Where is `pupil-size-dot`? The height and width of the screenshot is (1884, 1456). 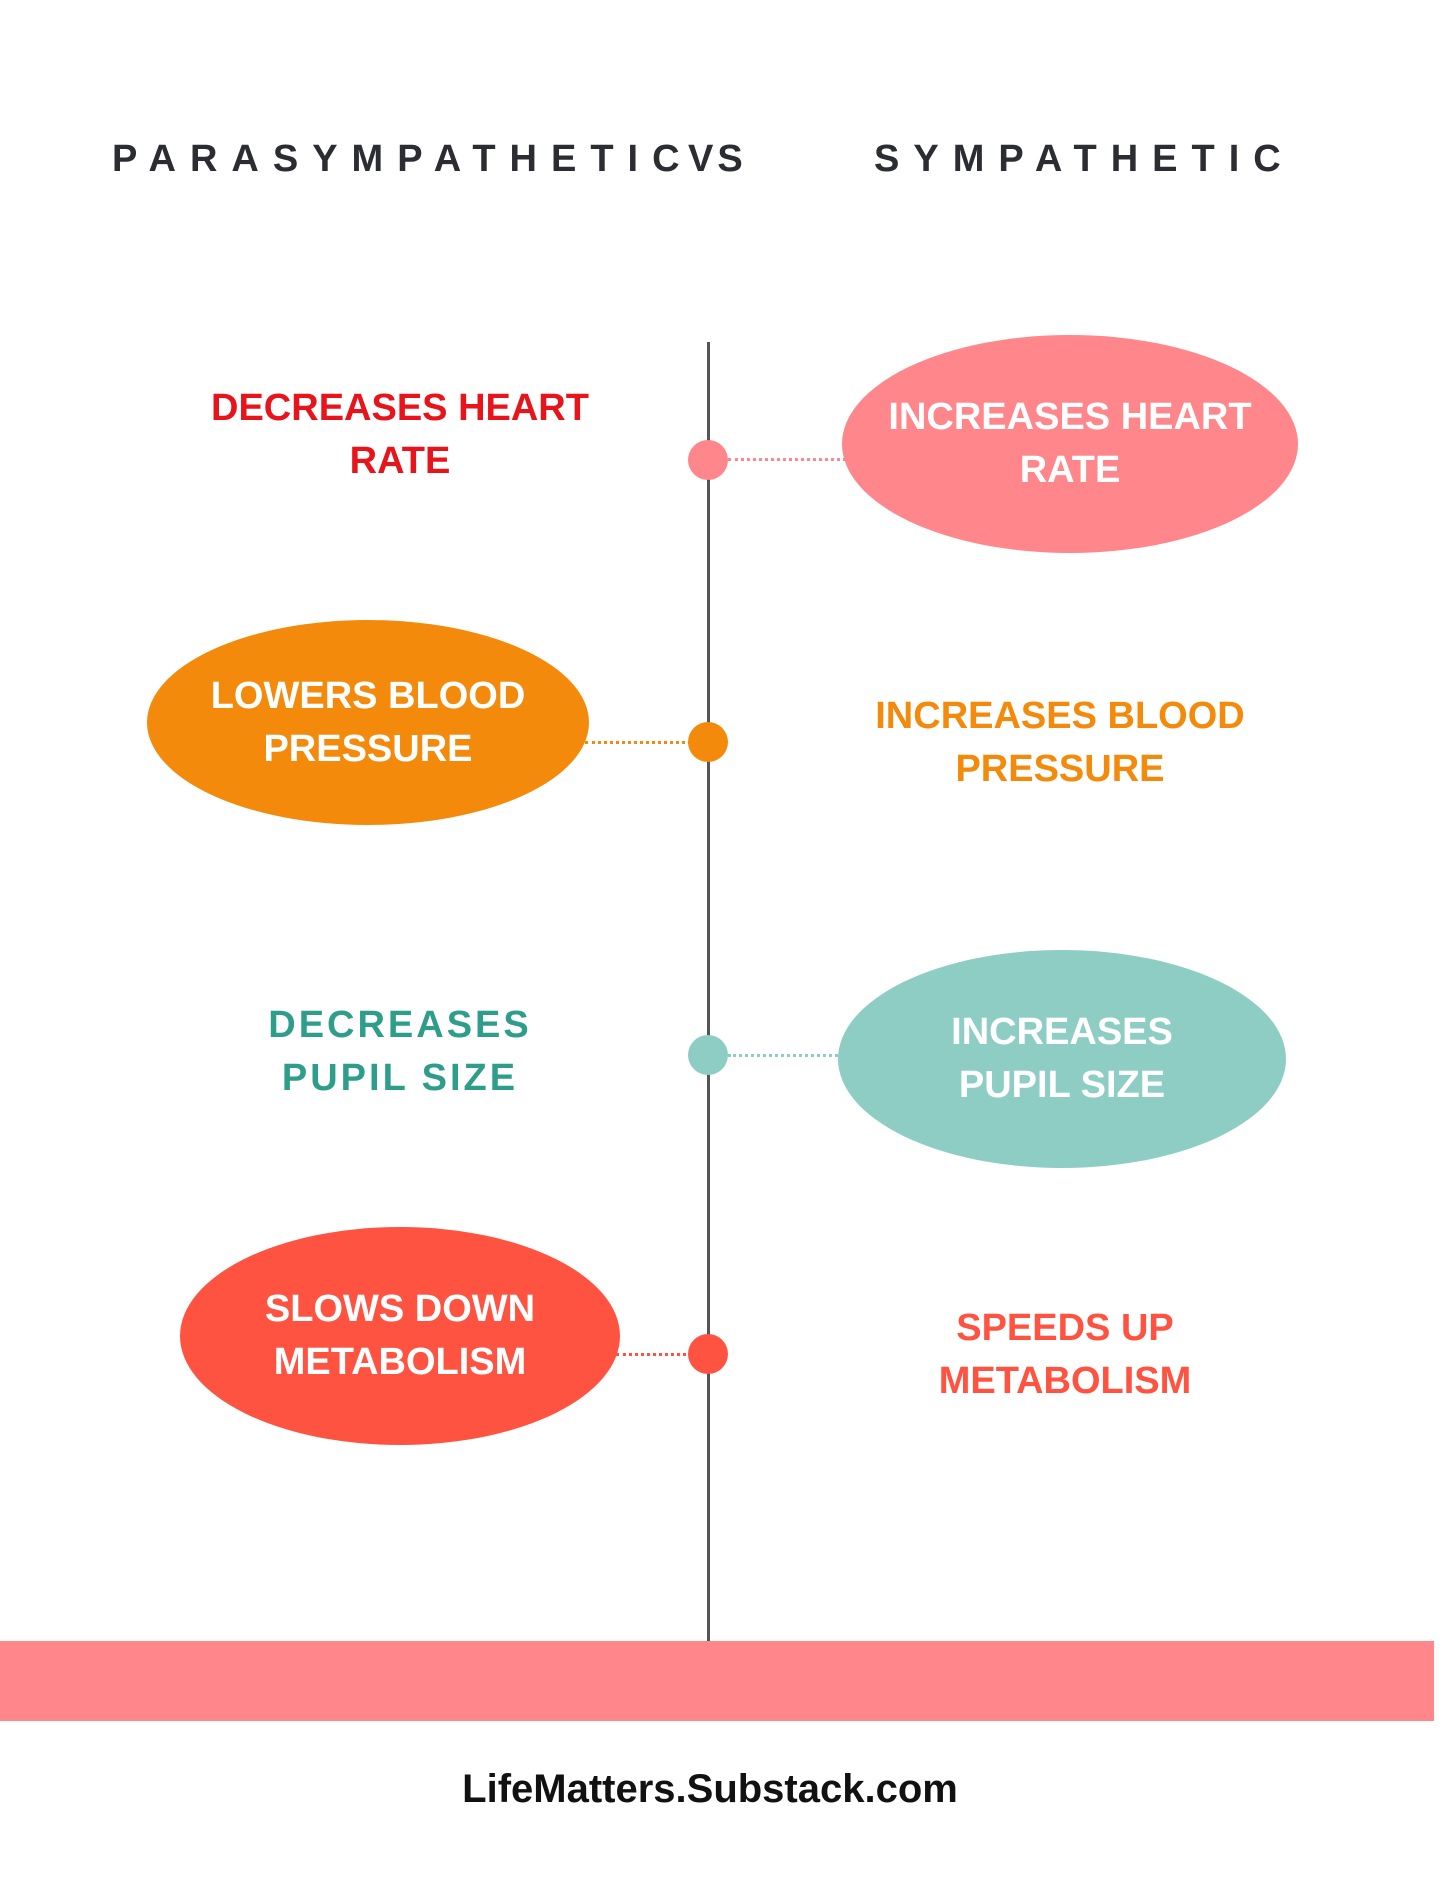 pupil-size-dot is located at coordinates (708, 1055).